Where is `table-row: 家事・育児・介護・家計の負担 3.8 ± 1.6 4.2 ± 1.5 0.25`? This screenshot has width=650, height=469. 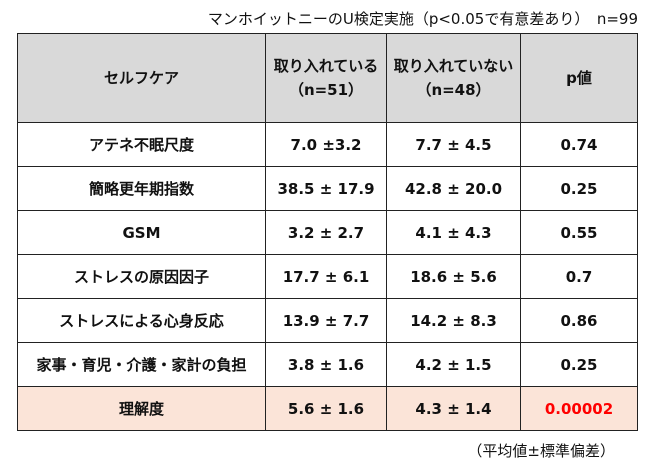 table-row: 家事・育児・介護・家計の負担 3.8 ± 1.6 4.2 ± 1.5 0.25 is located at coordinates (327, 364).